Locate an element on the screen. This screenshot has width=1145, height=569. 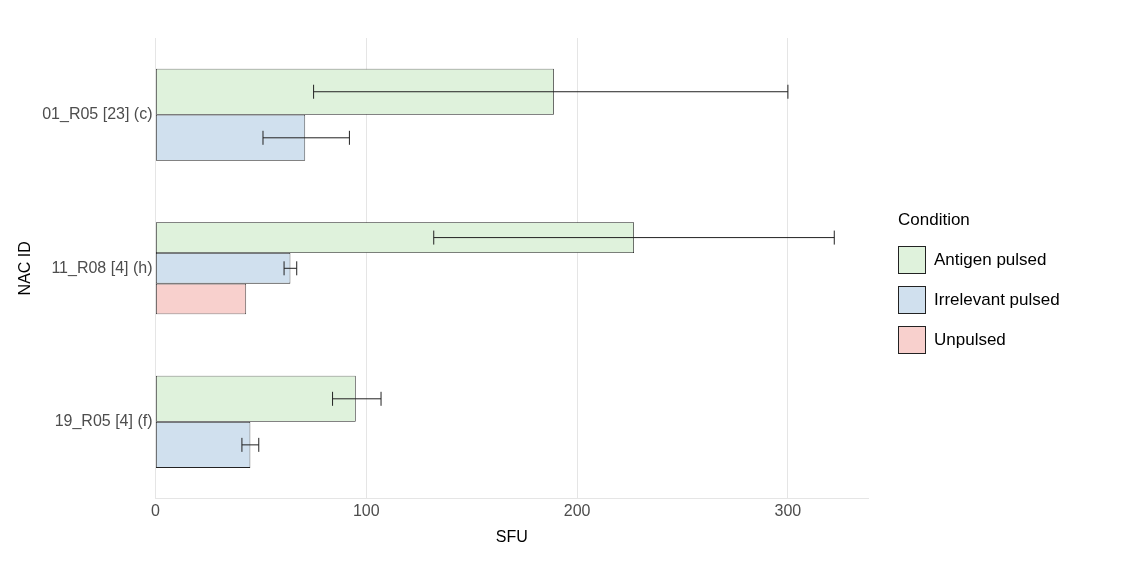
x-axis-title: SFU is located at coordinates (511, 536).